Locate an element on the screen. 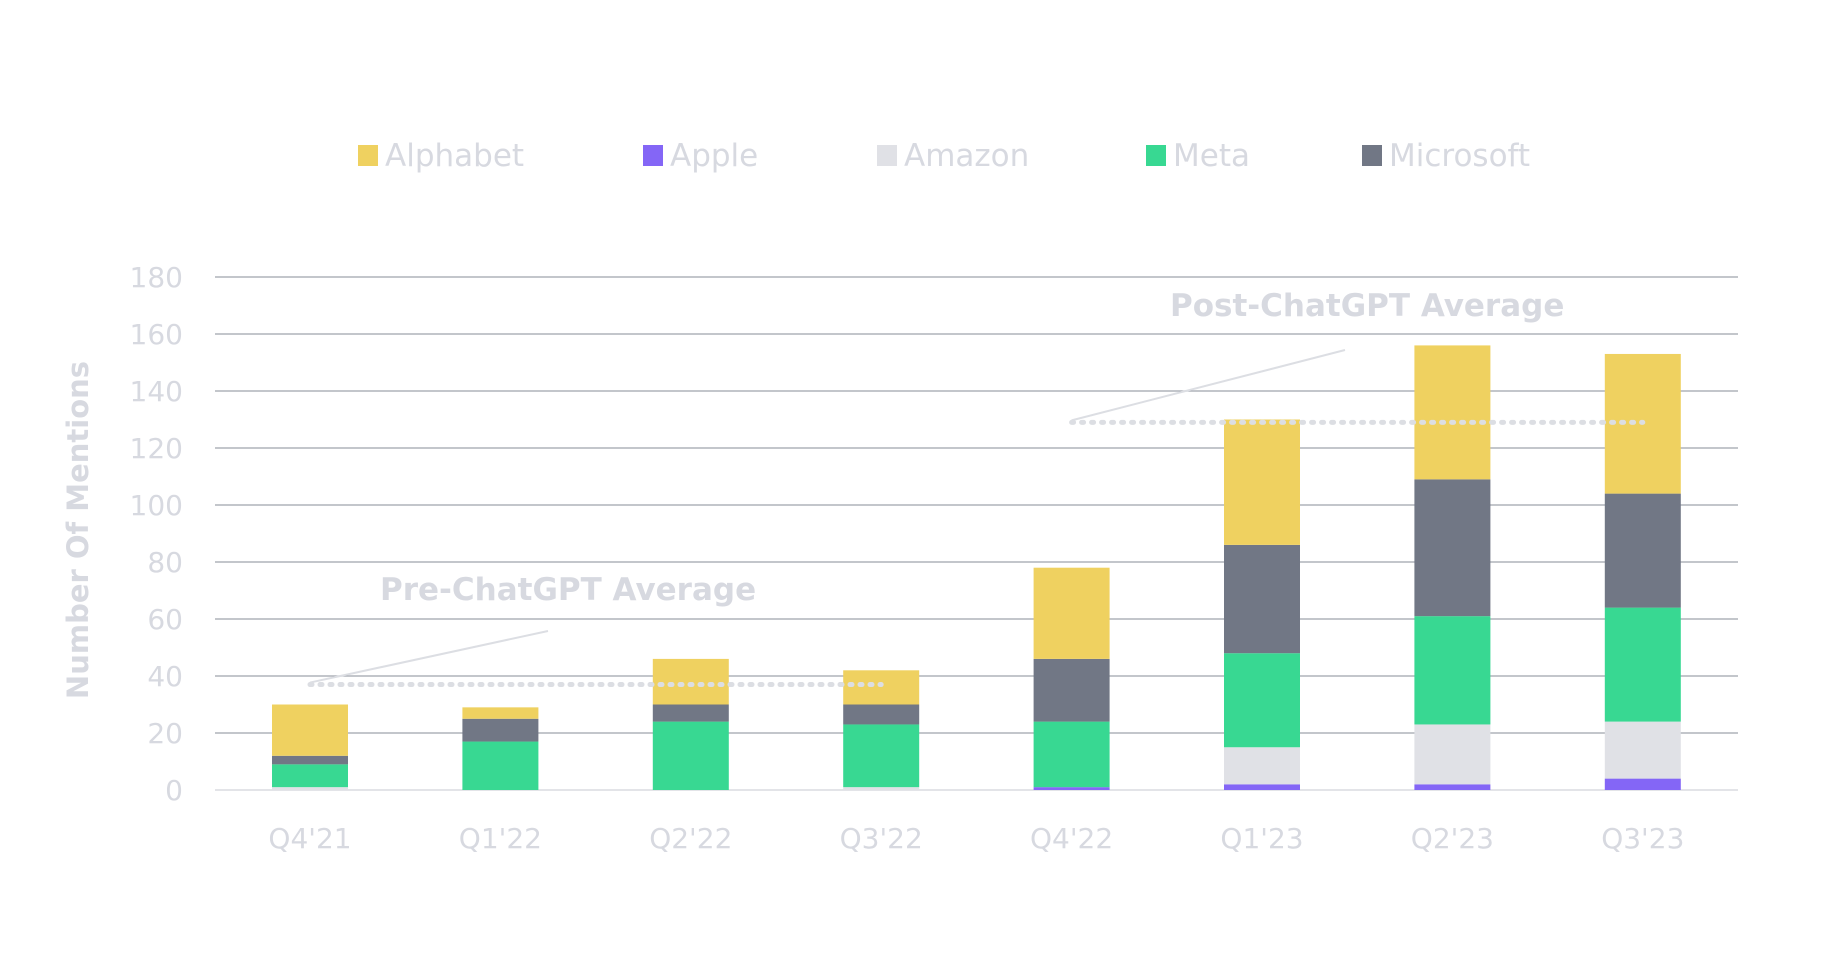 The width and height of the screenshot is (1840, 966). legend-swatch-microsoft is located at coordinates (1372, 155).